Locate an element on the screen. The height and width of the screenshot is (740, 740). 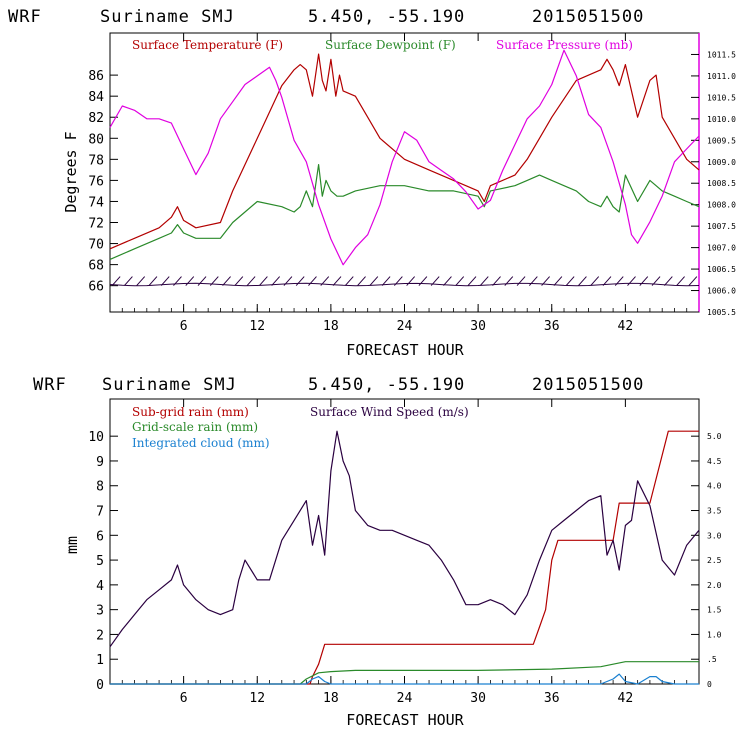
chart2-y-axis-label: mm is located at coordinates (72, 545).